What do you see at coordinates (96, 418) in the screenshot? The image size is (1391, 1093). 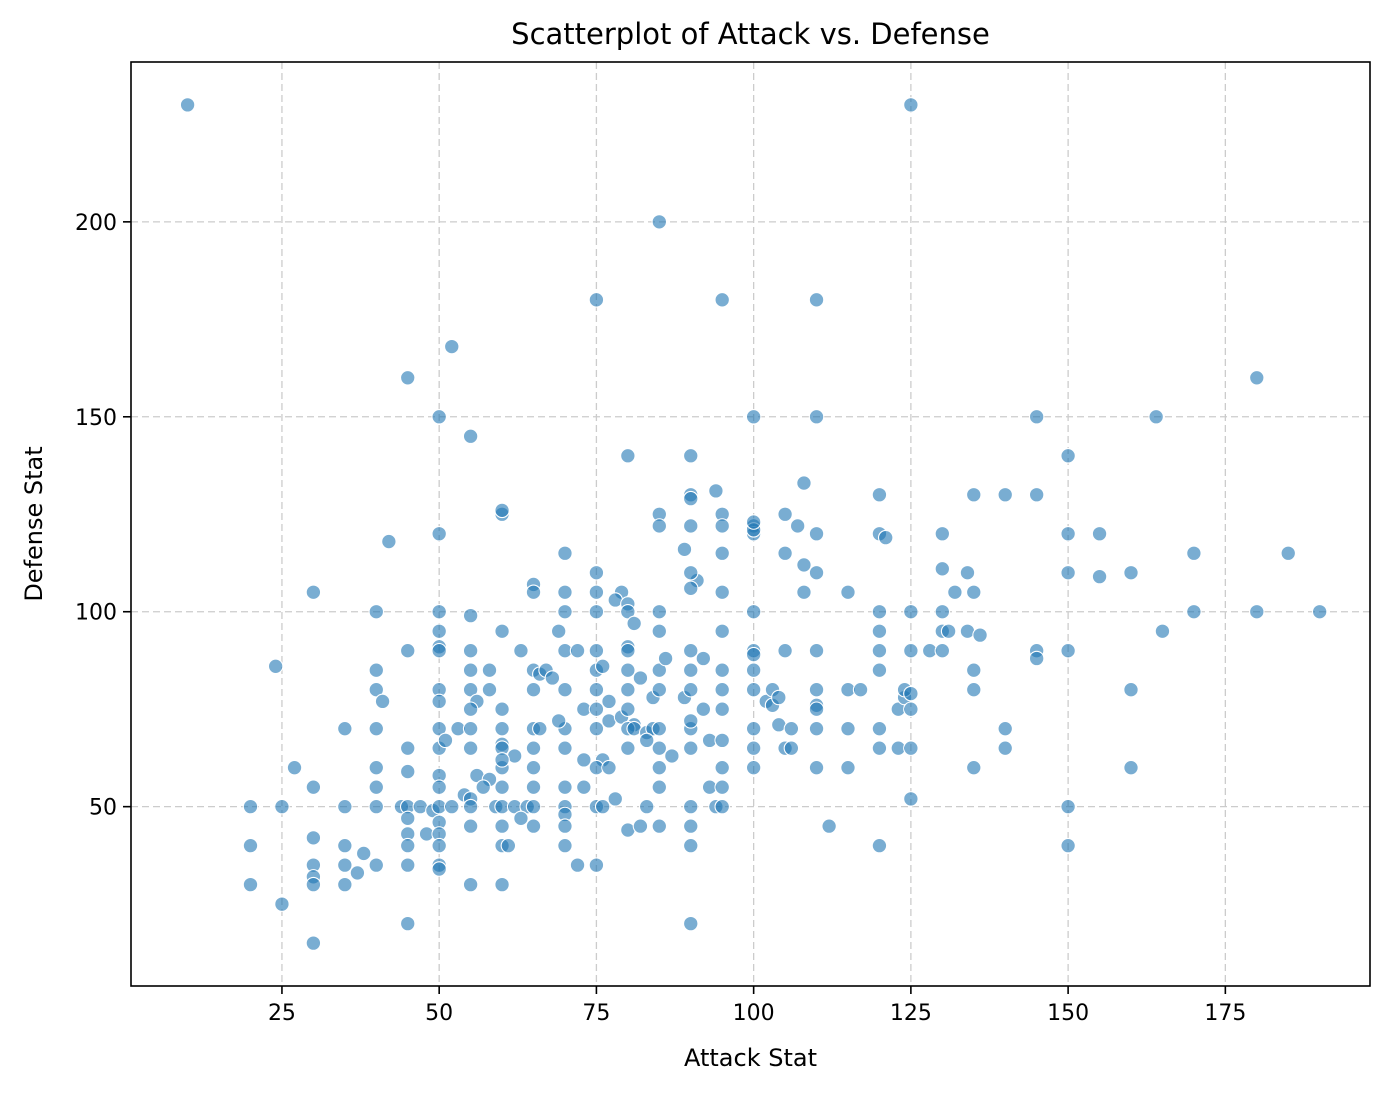 I see `y-tick-label: 150` at bounding box center [96, 418].